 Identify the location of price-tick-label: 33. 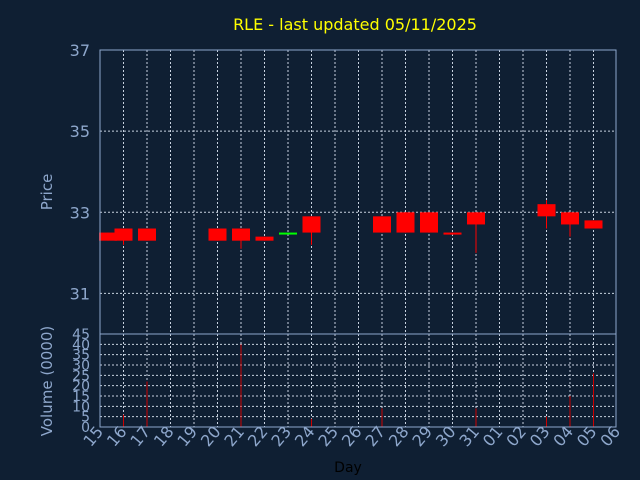
(80, 212).